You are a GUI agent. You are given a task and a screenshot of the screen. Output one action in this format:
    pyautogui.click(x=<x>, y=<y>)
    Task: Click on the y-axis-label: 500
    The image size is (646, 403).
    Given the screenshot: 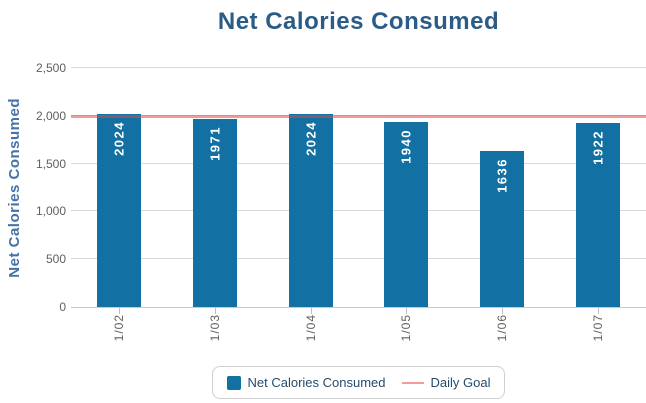 What is the action you would take?
    pyautogui.click(x=55, y=259)
    